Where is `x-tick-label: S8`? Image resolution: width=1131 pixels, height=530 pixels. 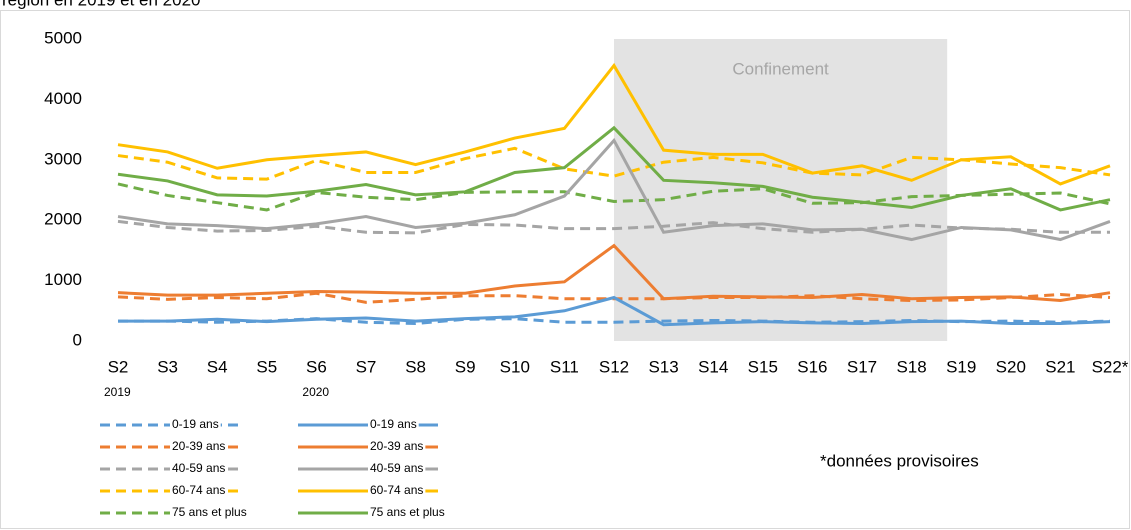
x-tick-label: S8 is located at coordinates (415, 366).